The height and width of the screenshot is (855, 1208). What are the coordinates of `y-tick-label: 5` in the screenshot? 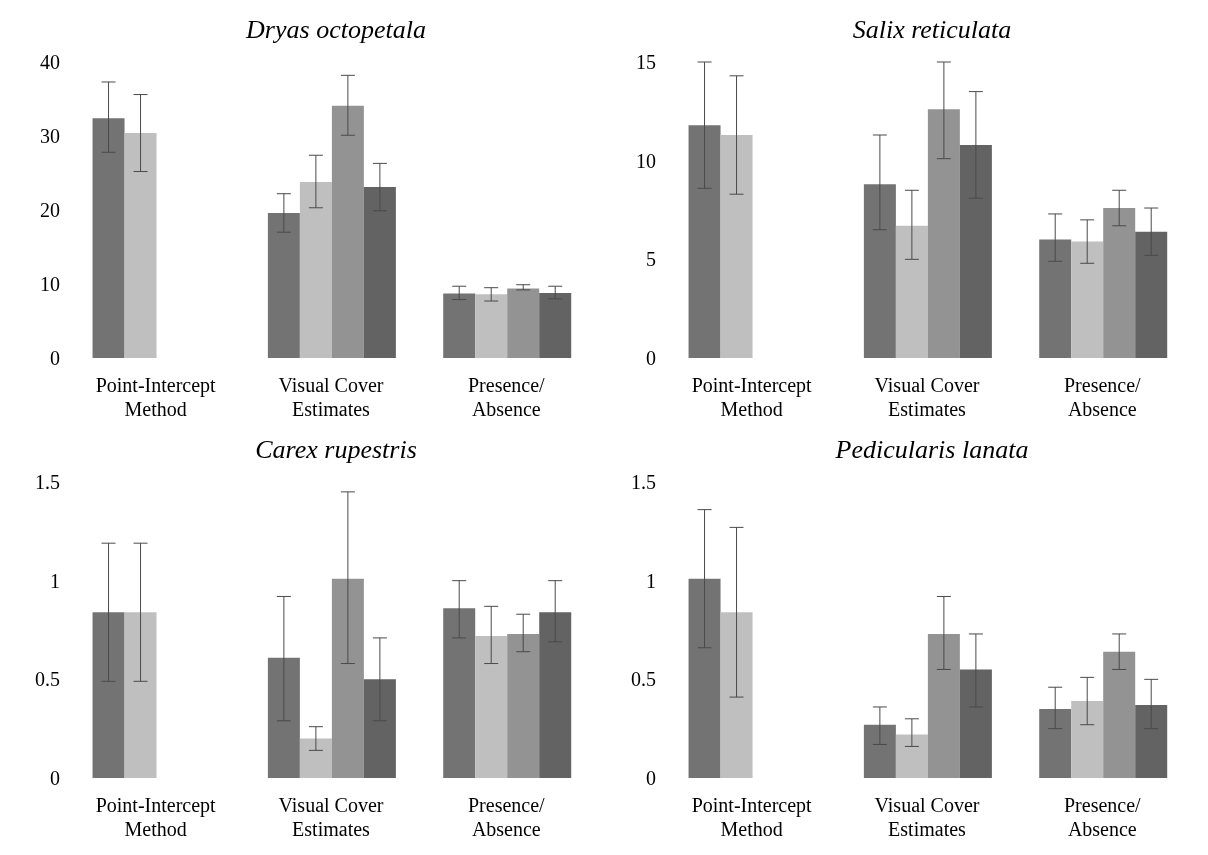 It's located at (651, 259).